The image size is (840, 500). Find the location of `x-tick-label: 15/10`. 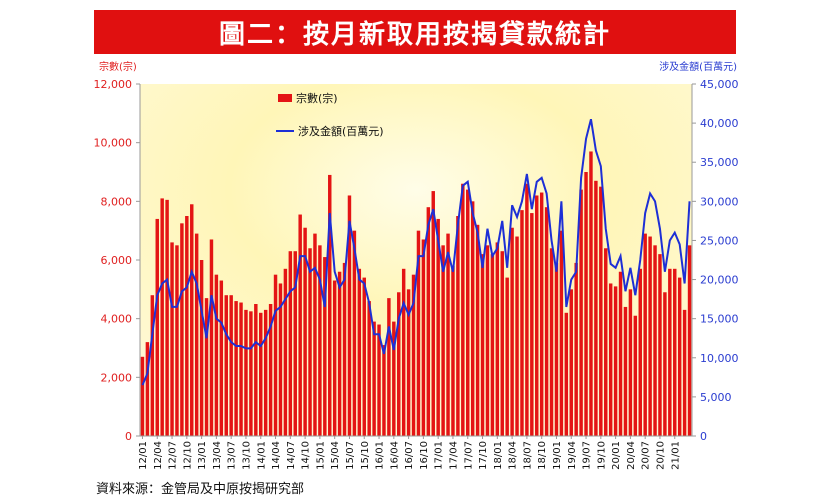

x-tick-label: 15/10 is located at coordinates (365, 455).